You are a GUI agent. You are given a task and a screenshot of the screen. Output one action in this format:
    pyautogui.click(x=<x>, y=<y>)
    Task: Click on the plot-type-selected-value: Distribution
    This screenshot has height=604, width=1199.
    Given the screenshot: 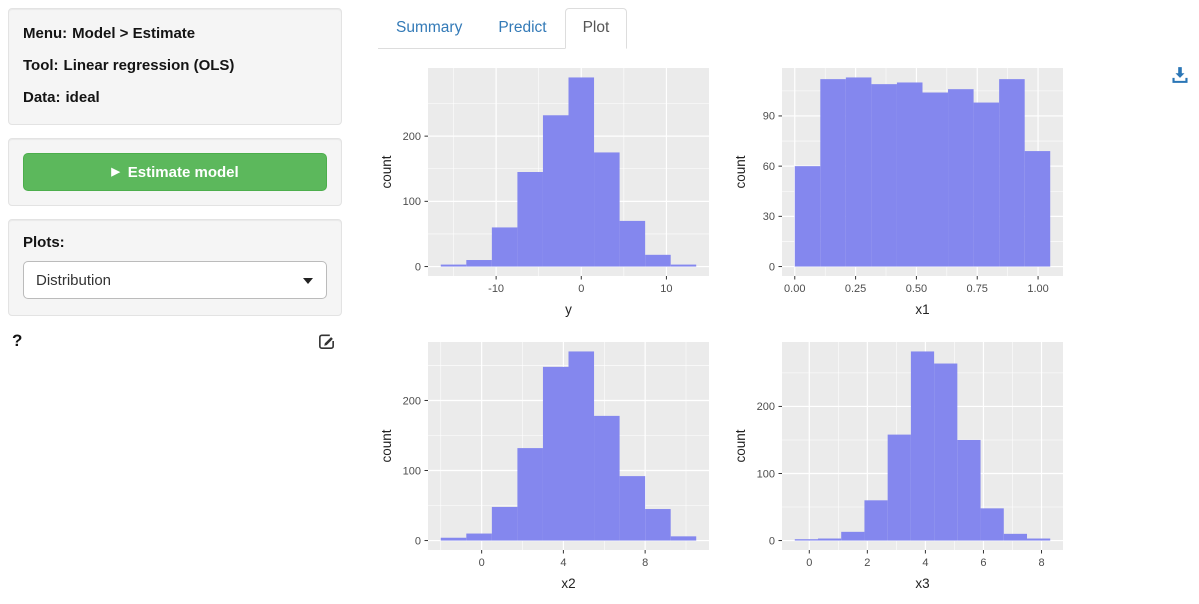 What is the action you would take?
    pyautogui.click(x=74, y=280)
    